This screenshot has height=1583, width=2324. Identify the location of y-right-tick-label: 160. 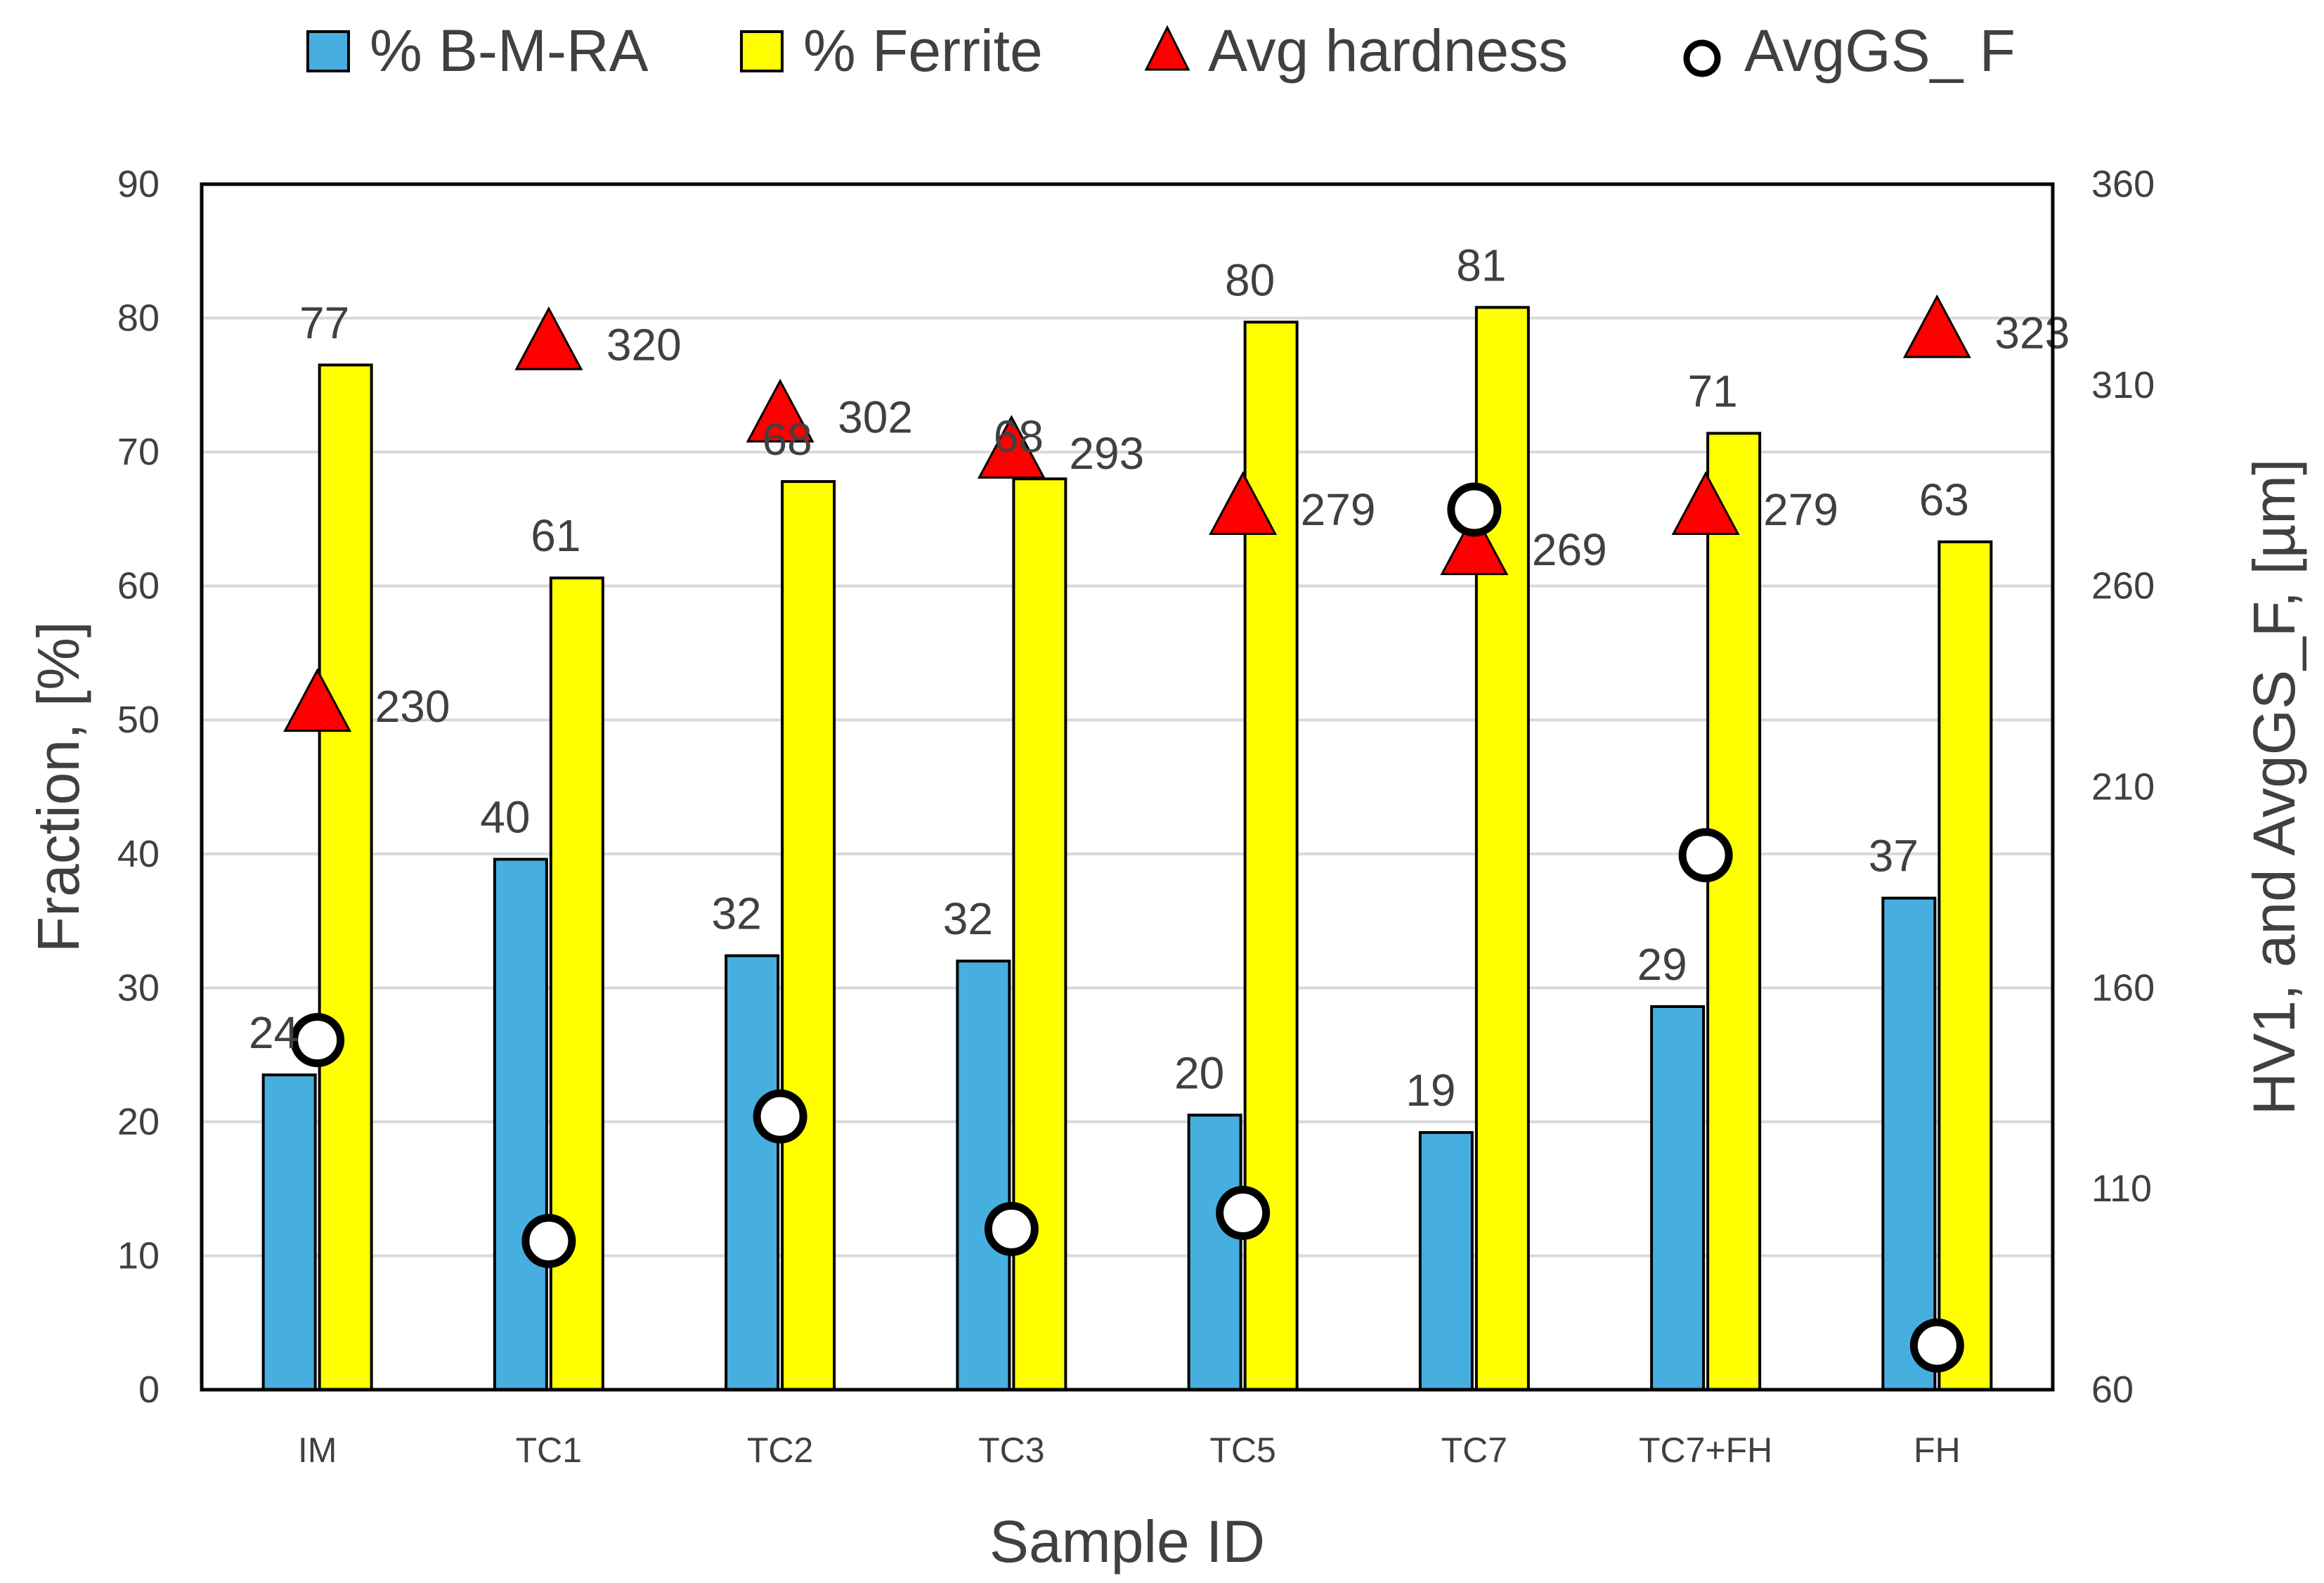
(2123, 988).